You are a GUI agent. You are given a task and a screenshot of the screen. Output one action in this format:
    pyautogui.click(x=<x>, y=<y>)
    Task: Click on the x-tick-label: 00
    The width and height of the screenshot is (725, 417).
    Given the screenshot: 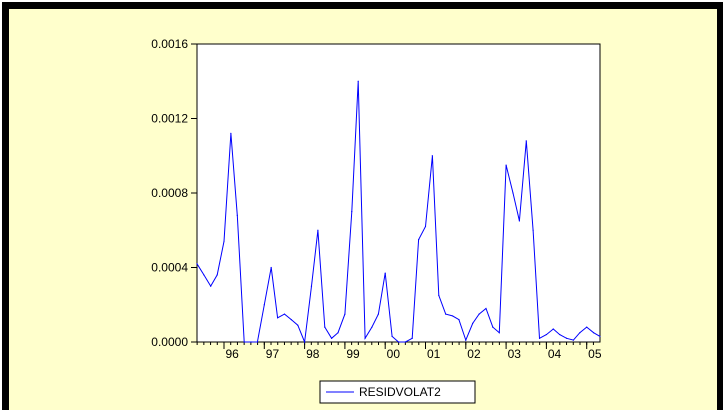 What is the action you would take?
    pyautogui.click(x=394, y=354)
    